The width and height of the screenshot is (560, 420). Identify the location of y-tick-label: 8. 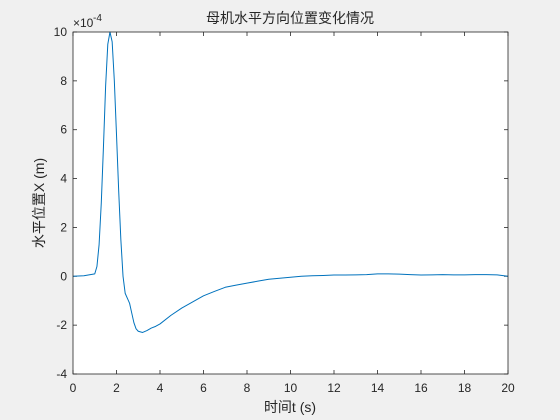
(63, 81).